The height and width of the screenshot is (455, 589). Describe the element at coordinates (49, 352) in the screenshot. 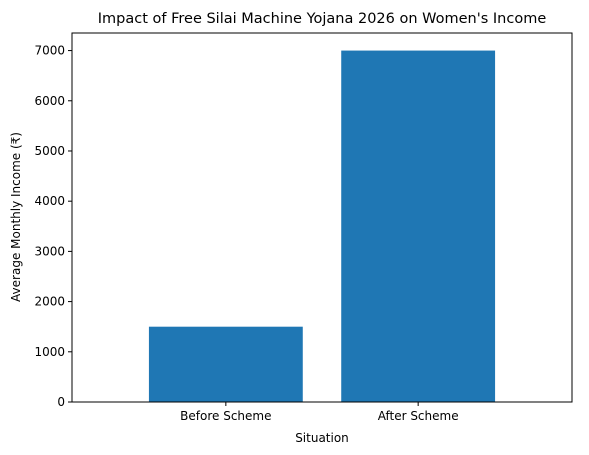

I see `y-tick-label: 1000` at that location.